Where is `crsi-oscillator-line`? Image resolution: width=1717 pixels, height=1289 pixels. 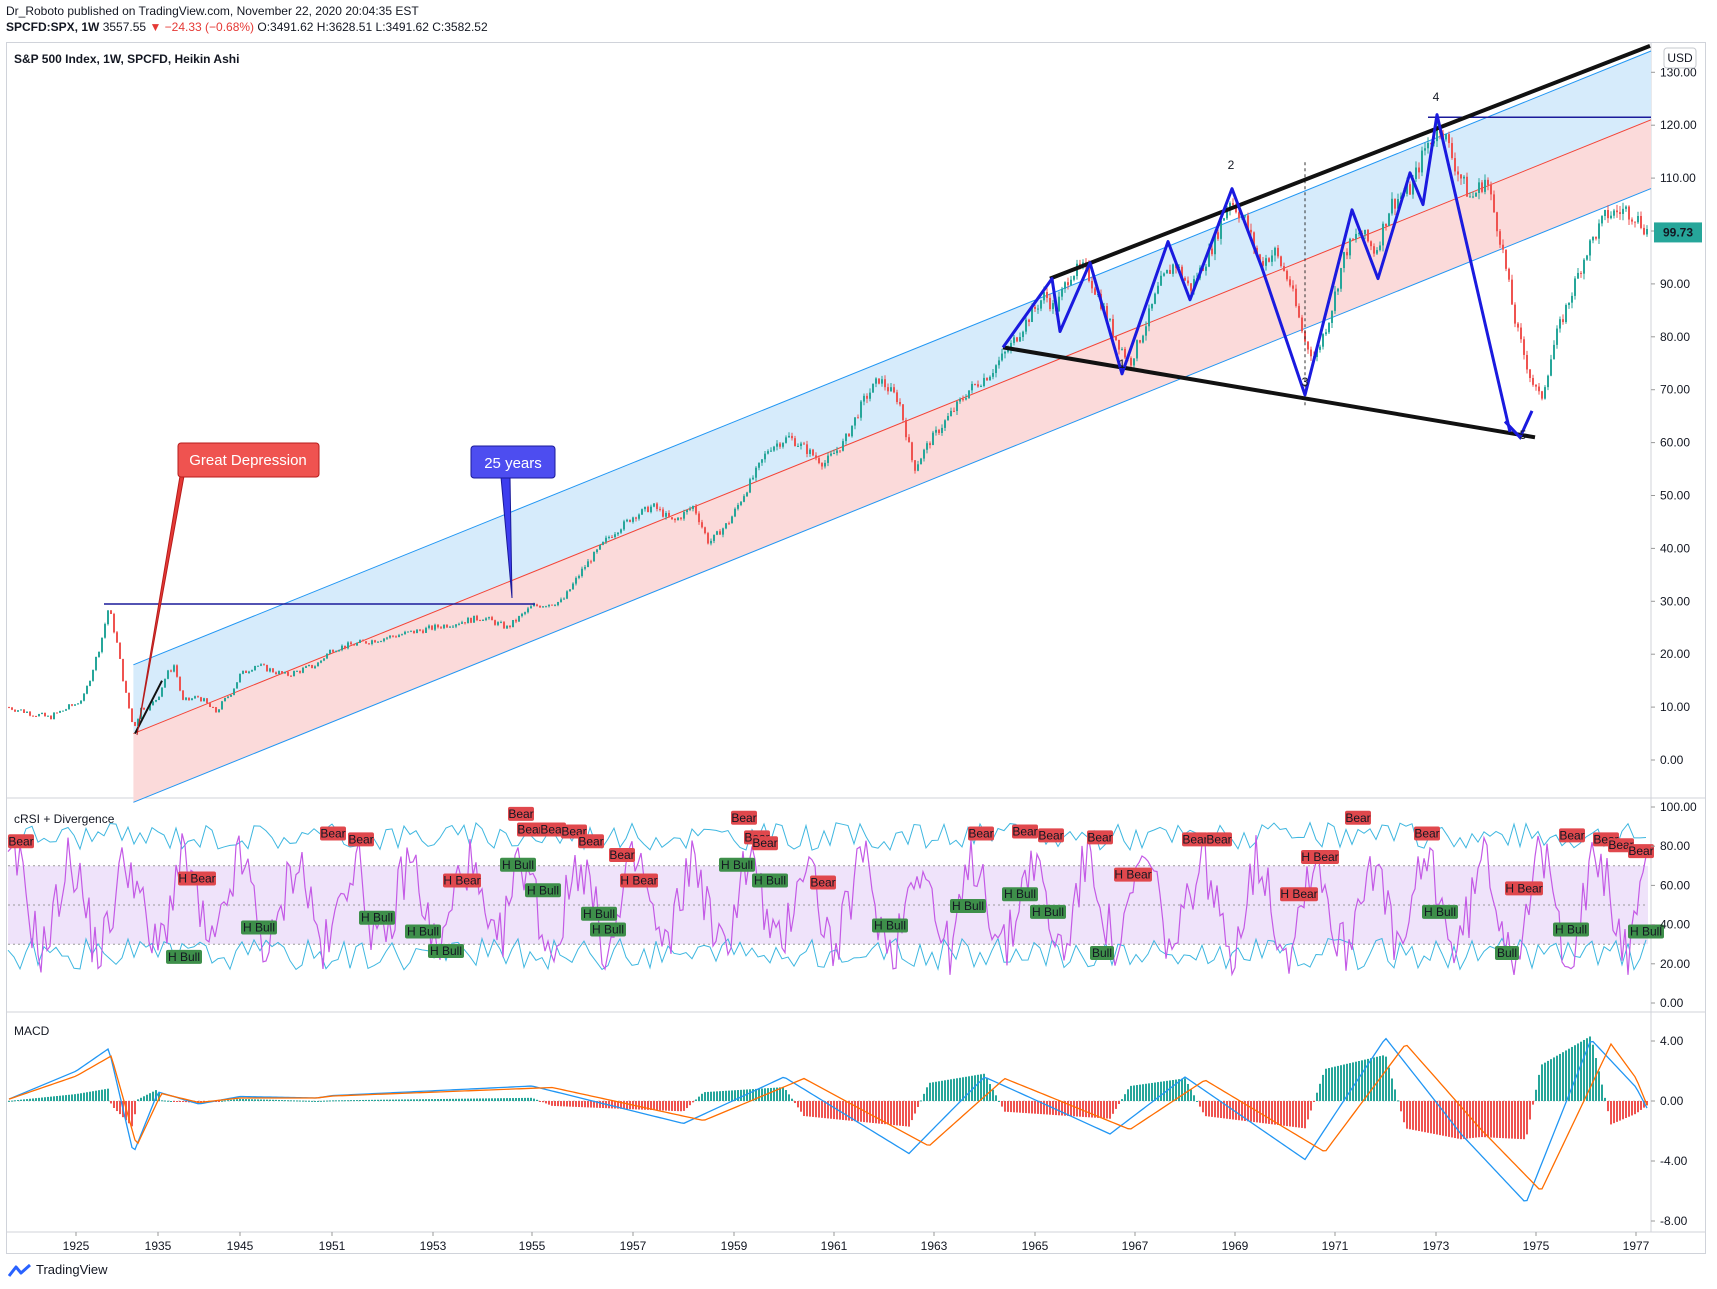
crsi-oscillator-line is located at coordinates (827, 905).